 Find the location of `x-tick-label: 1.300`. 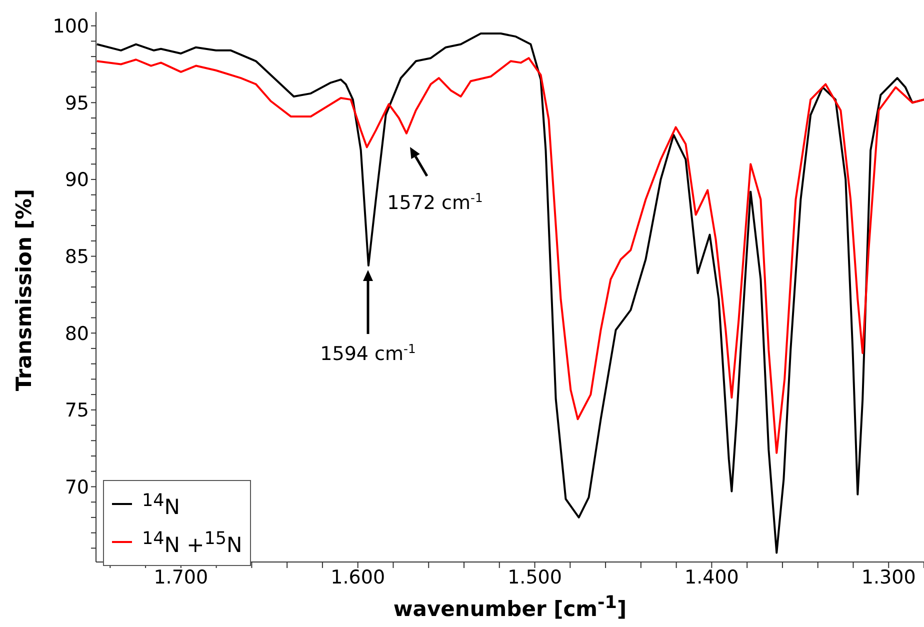

x-tick-label: 1.300 is located at coordinates (888, 577).